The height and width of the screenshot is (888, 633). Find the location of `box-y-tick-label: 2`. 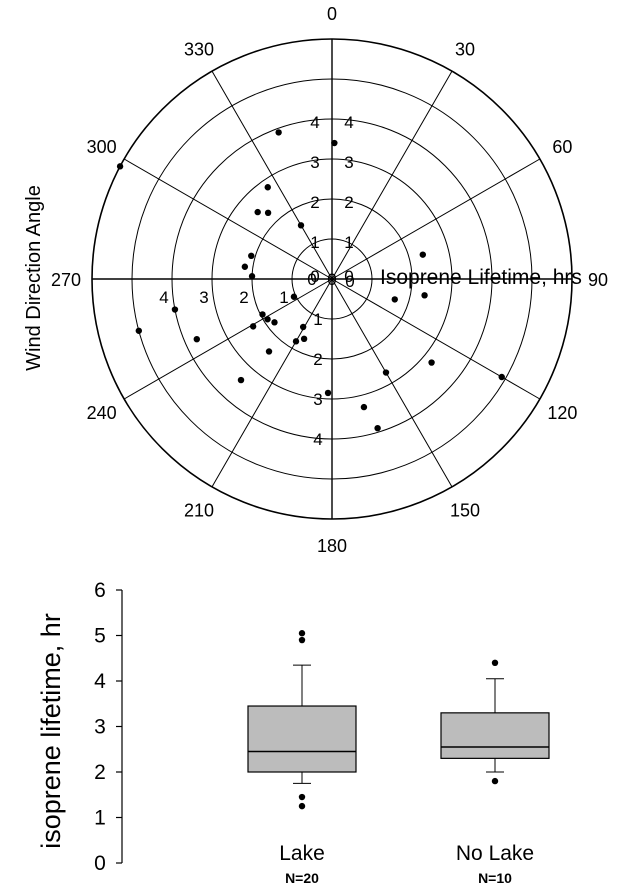

box-y-tick-label: 2 is located at coordinates (100, 772).